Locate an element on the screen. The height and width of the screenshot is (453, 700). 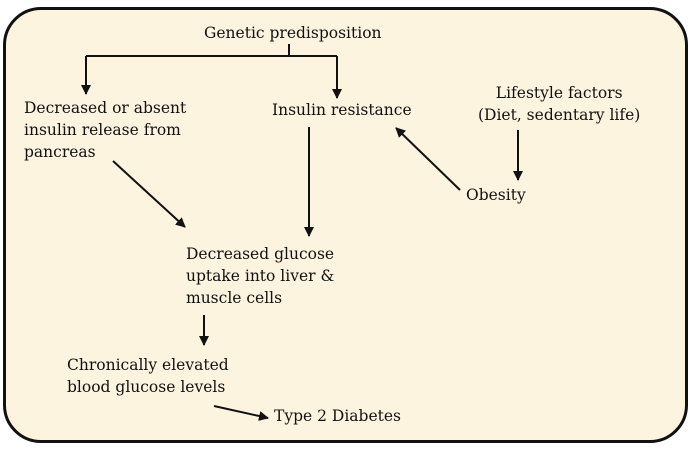
arrow-elevated-glucose-to-type2 is located at coordinates (241, 413).